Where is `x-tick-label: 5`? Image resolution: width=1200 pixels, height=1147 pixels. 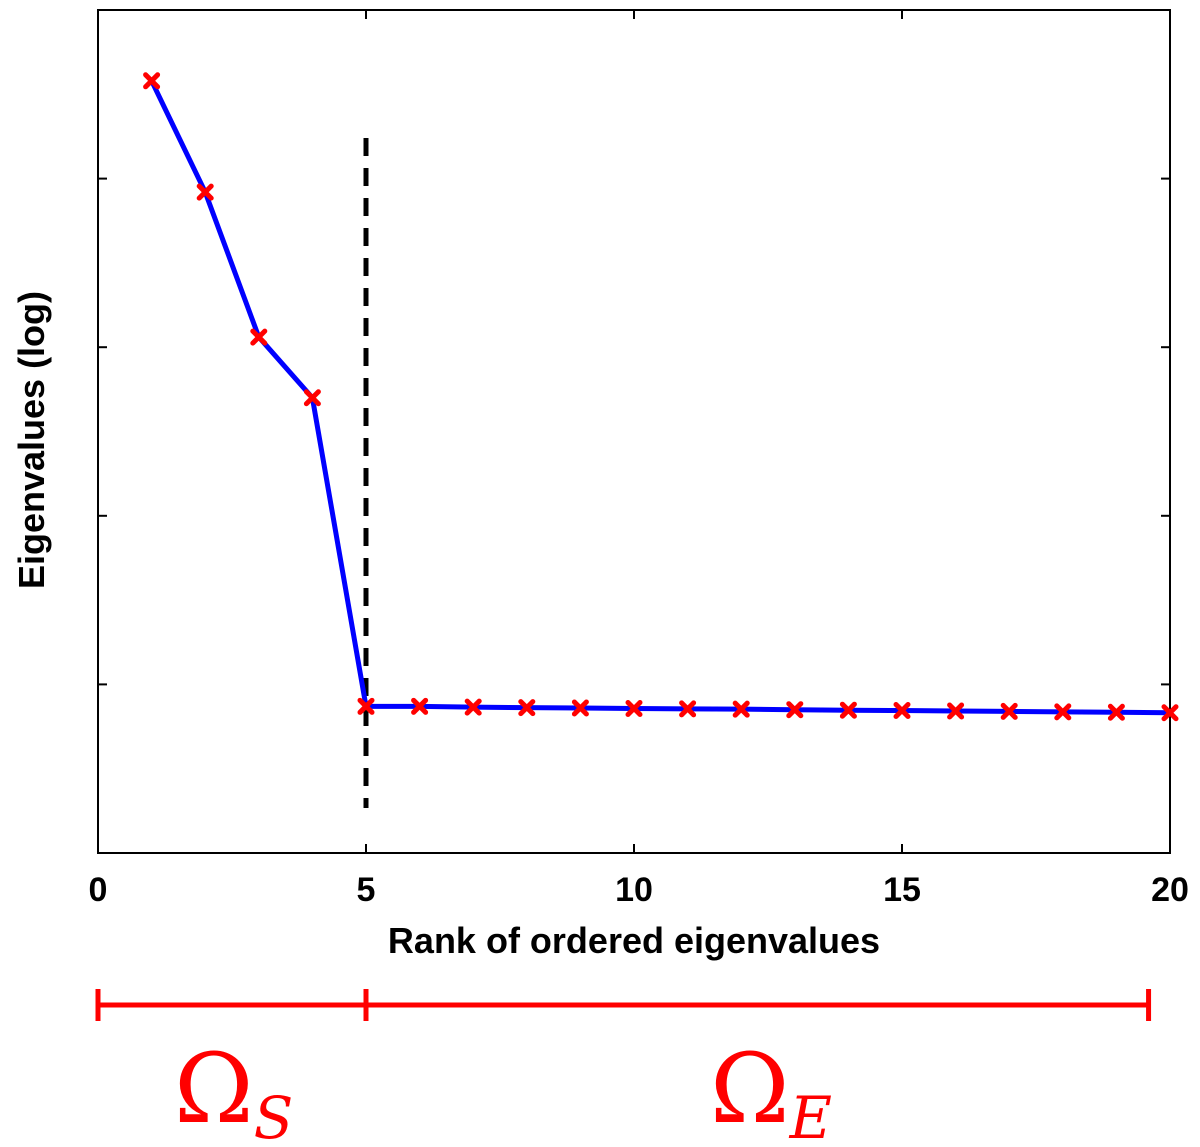
x-tick-label: 5 is located at coordinates (366, 890).